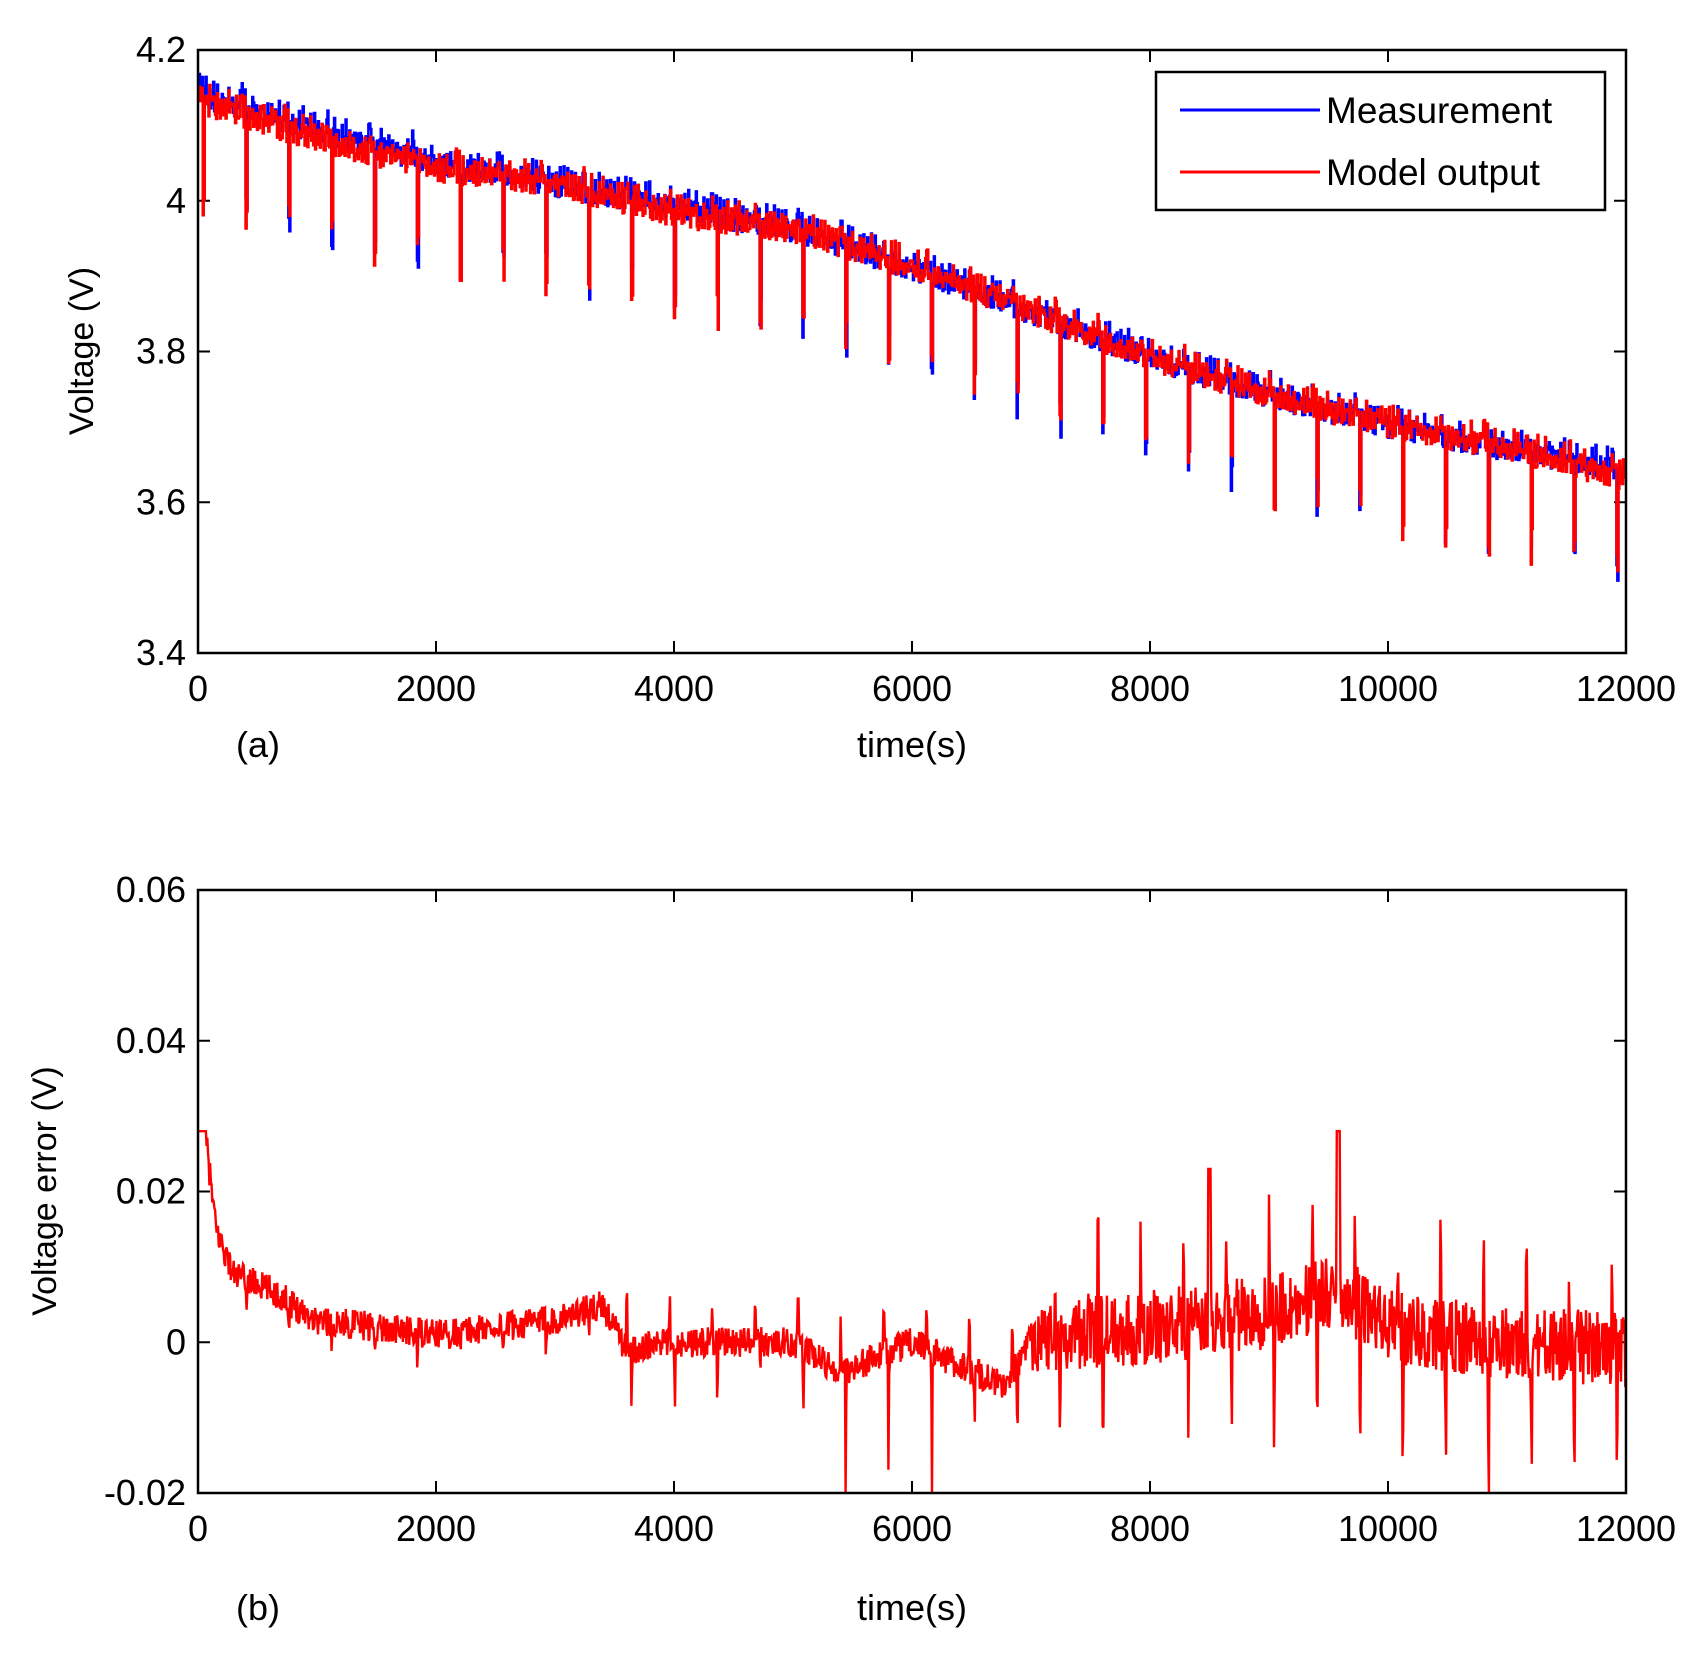 Image resolution: width=1696 pixels, height=1655 pixels. I want to click on y-tick-label: 3.8, so click(161, 351).